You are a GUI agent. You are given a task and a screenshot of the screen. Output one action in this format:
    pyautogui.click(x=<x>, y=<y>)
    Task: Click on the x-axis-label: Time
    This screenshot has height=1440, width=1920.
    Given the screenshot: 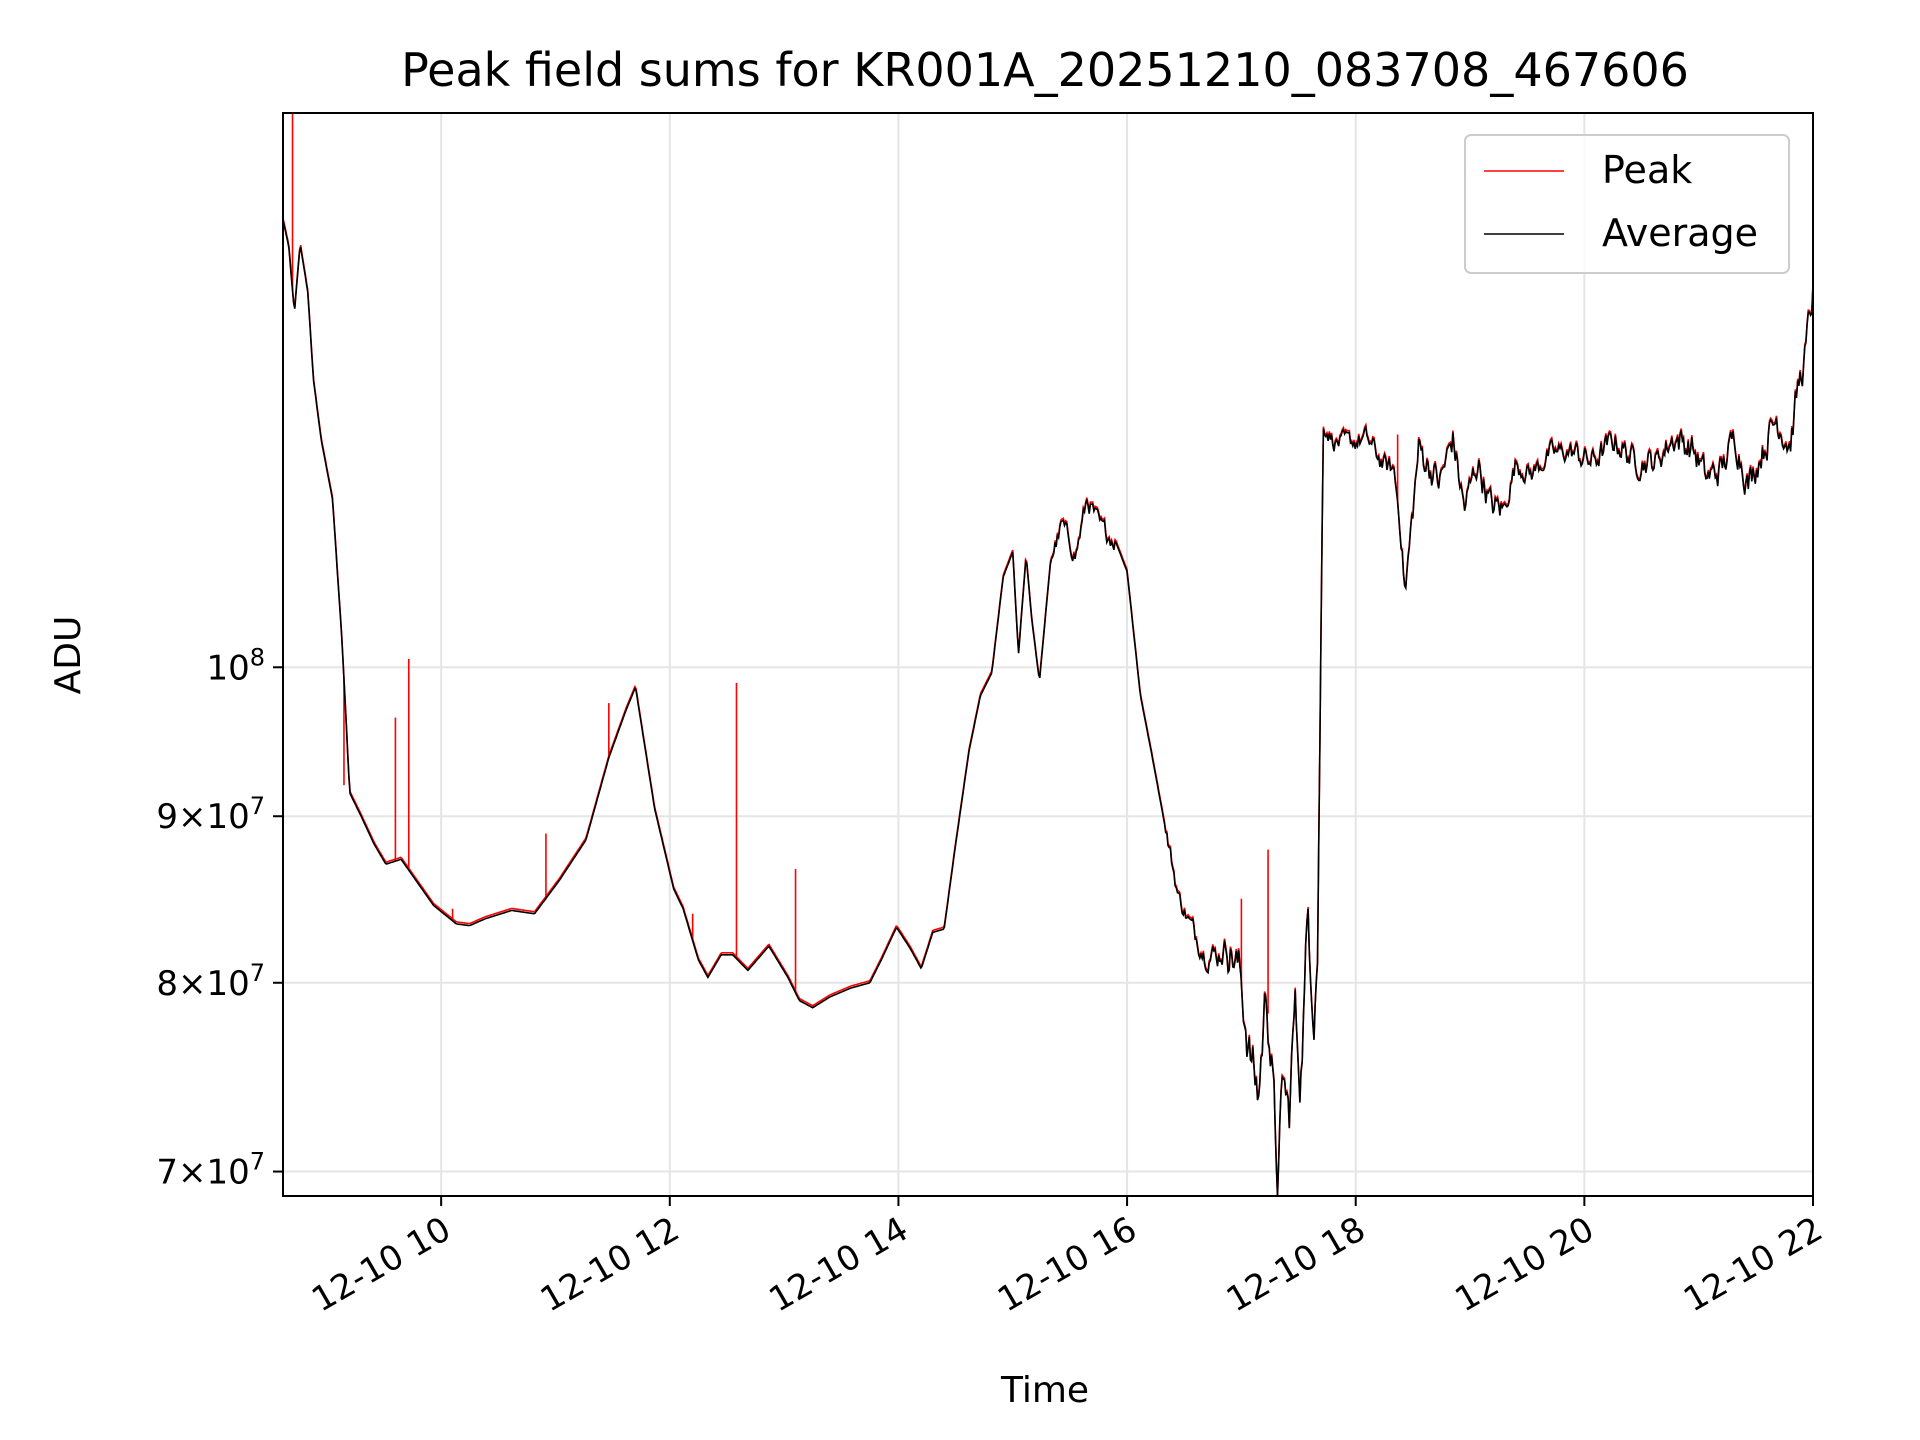 What is the action you would take?
    pyautogui.click(x=1044, y=1390)
    